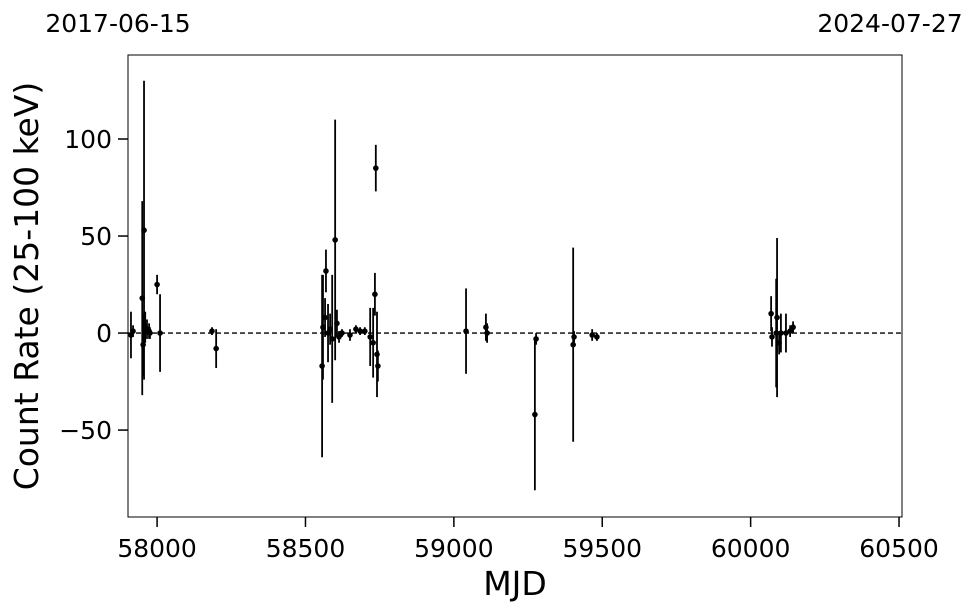 Image resolution: width=980 pixels, height=613 pixels. What do you see at coordinates (515, 583) in the screenshot?
I see `x-axis-label: MJD` at bounding box center [515, 583].